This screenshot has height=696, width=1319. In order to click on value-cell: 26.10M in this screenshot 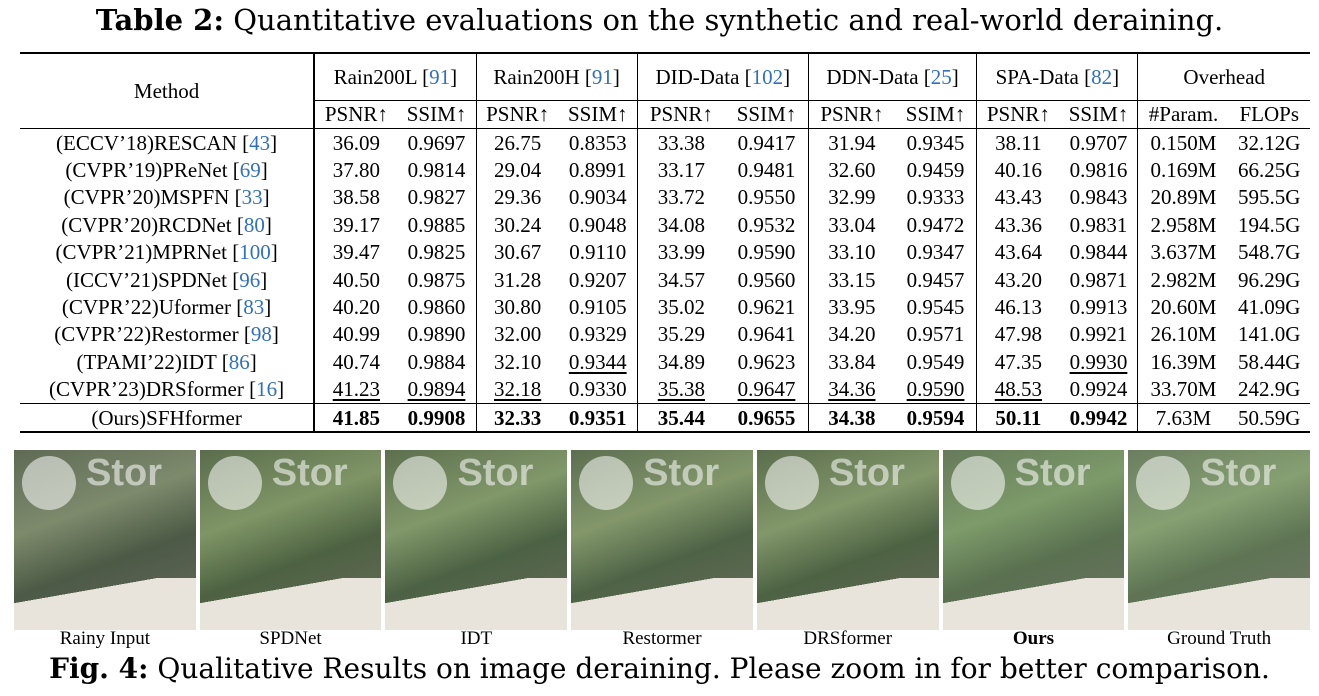, I will do `click(1183, 334)`.